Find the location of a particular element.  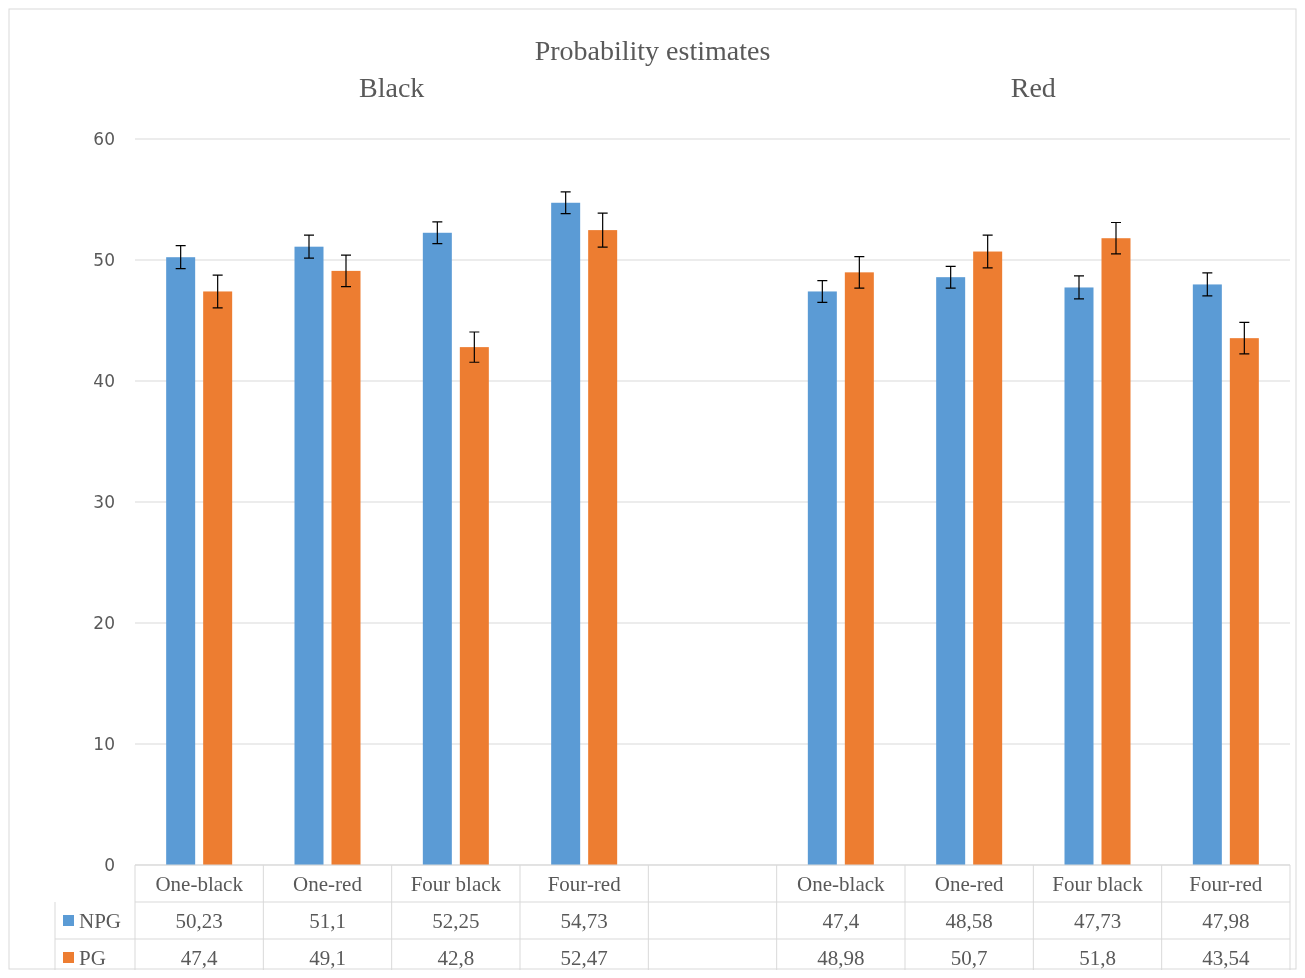

data-label: 52,25 is located at coordinates (456, 921).